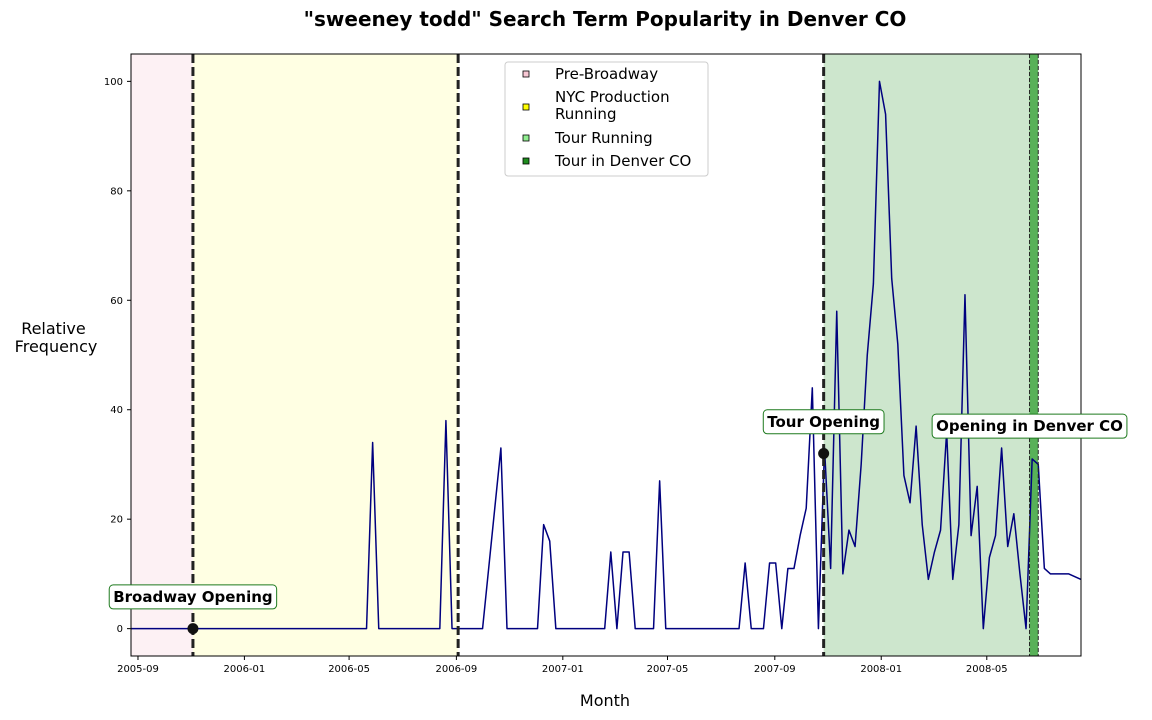 The height and width of the screenshot is (720, 1152). Describe the element at coordinates (585, 114) in the screenshot. I see `legend-label-1-line2: Running` at that location.